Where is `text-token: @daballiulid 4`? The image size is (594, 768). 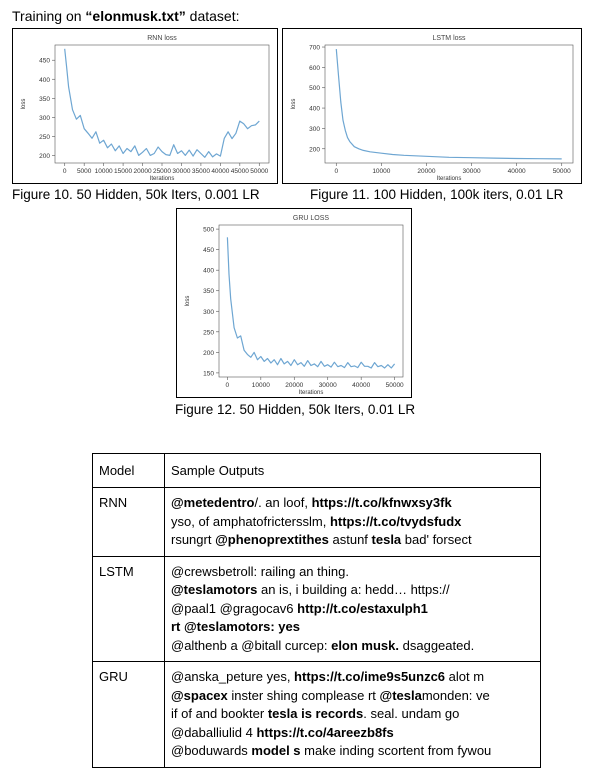 text-token: @daballiulid 4 is located at coordinates (214, 732).